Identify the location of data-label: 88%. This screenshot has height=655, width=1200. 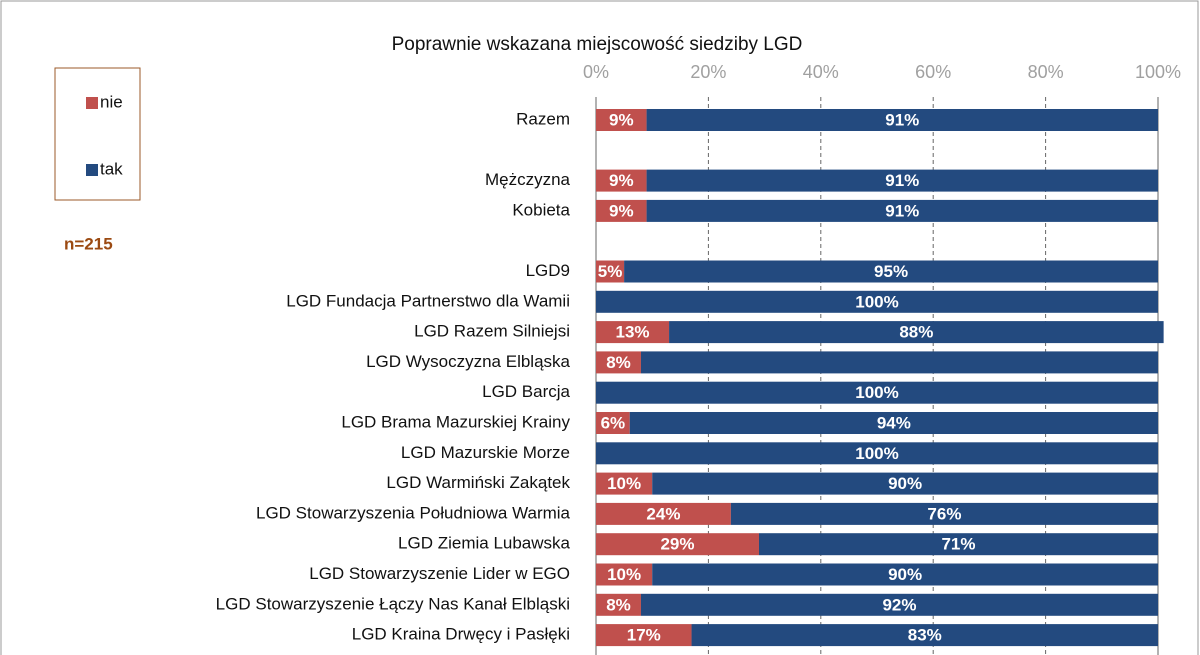
(916, 332).